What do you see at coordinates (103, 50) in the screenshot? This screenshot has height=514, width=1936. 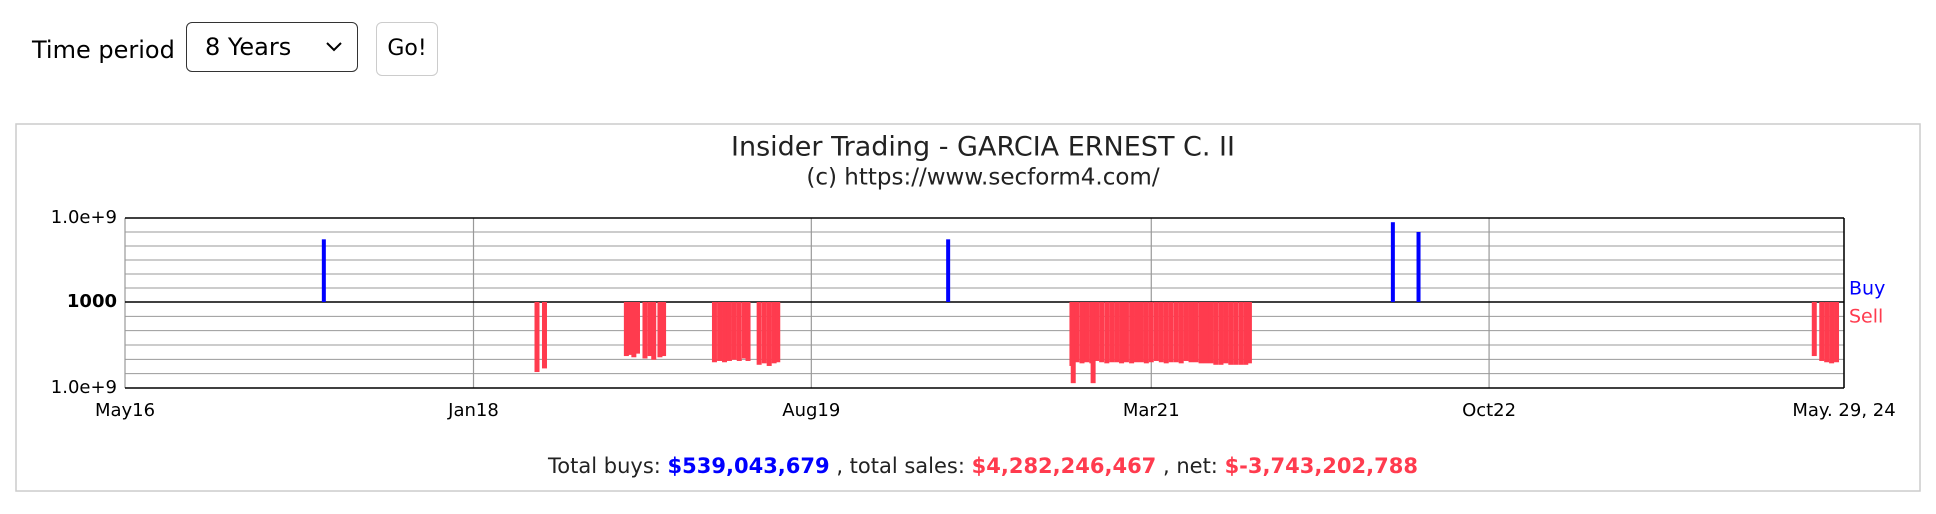 I see `time-period-label: Time period` at bounding box center [103, 50].